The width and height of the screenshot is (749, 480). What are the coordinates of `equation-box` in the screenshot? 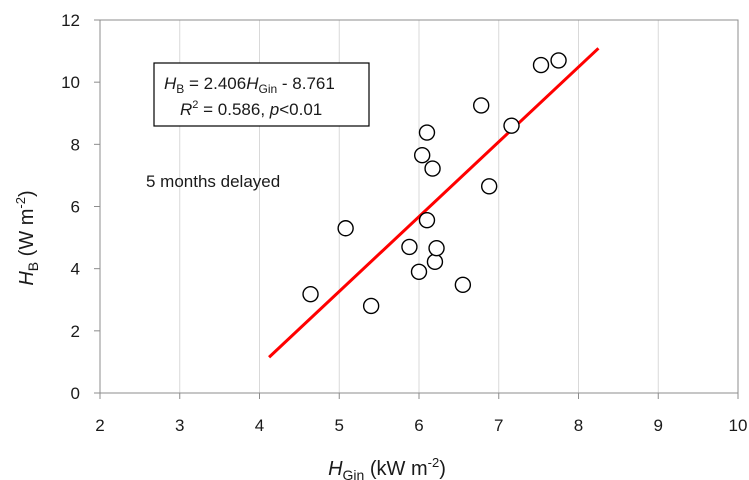 It's located at (261, 94).